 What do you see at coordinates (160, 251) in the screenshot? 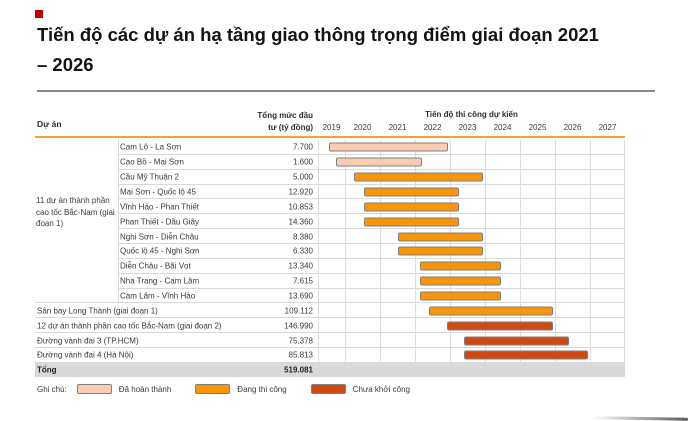
I see `project-name: Quốc lộ 45 - Nghi Sơn` at bounding box center [160, 251].